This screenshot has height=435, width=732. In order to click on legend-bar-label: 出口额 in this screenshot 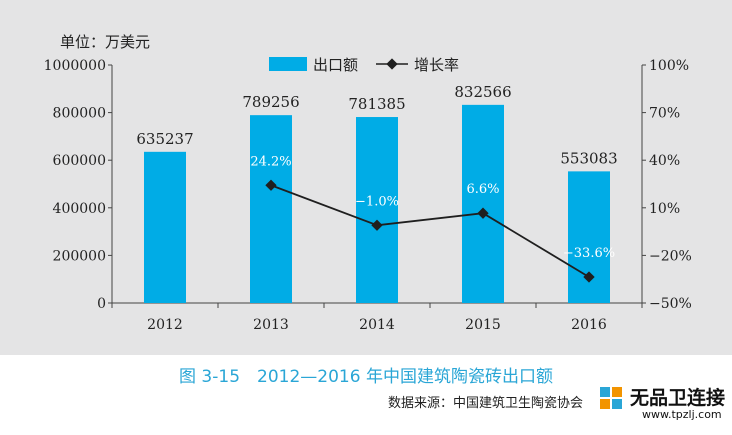, I will do `click(335, 65)`.